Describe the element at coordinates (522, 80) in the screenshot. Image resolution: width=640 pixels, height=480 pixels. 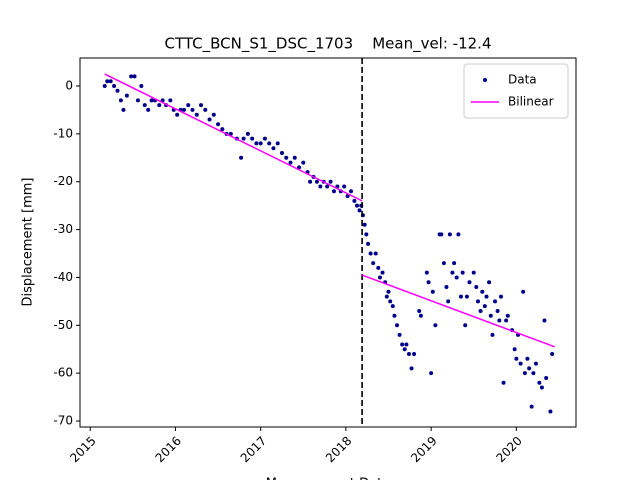
I see `legend-label: Data` at that location.